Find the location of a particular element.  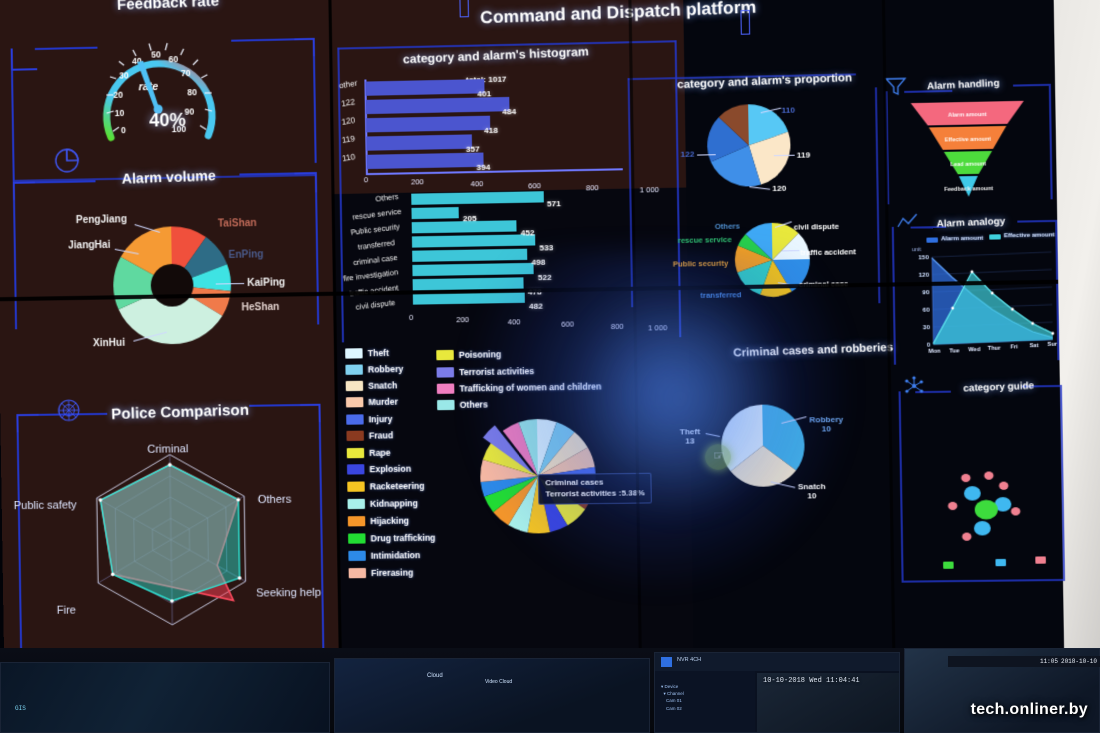

legend-item-injury: Injury is located at coordinates (369, 419).